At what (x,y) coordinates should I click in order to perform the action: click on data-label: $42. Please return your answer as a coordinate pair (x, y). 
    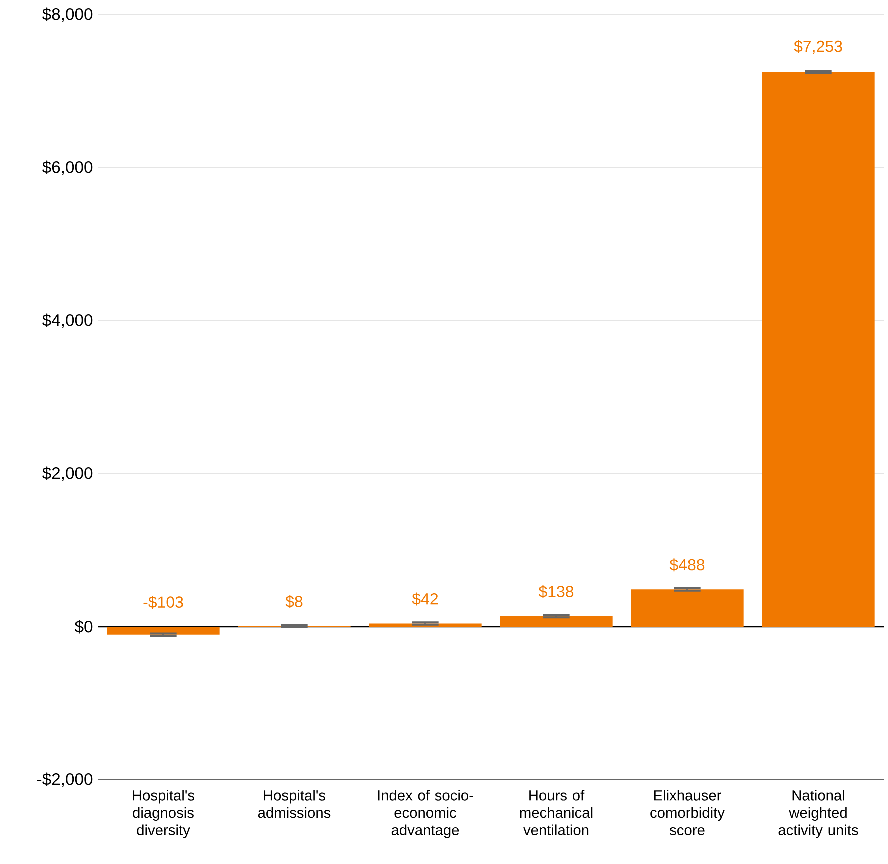
    Looking at the image, I should click on (425, 599).